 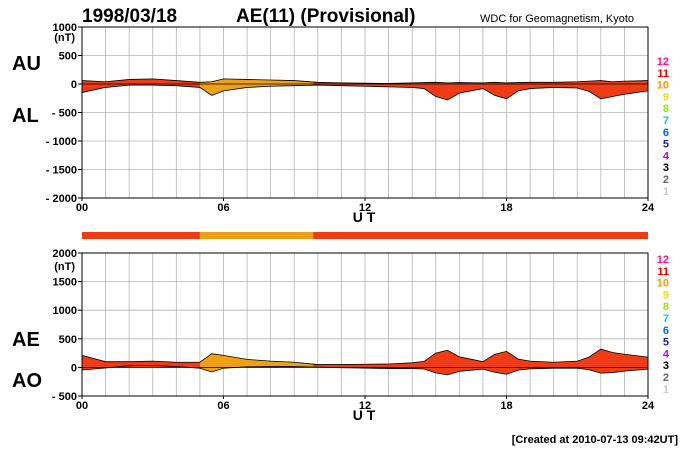 What do you see at coordinates (26, 64) in the screenshot?
I see `au-label: AU` at bounding box center [26, 64].